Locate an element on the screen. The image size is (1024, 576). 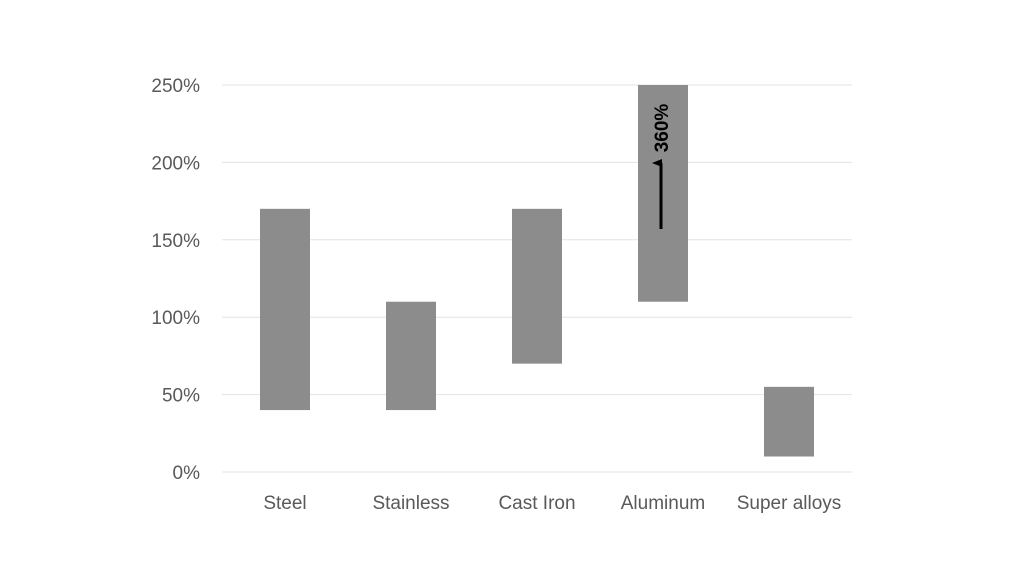
y-tick-label: 50% is located at coordinates (181, 396).